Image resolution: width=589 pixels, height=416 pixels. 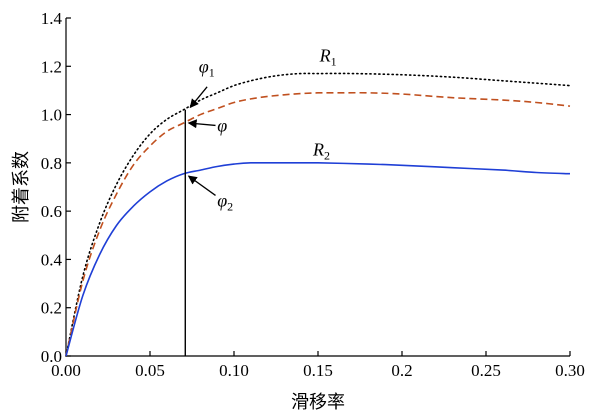 I want to click on x-tick-label: 0.05, so click(x=150, y=370).